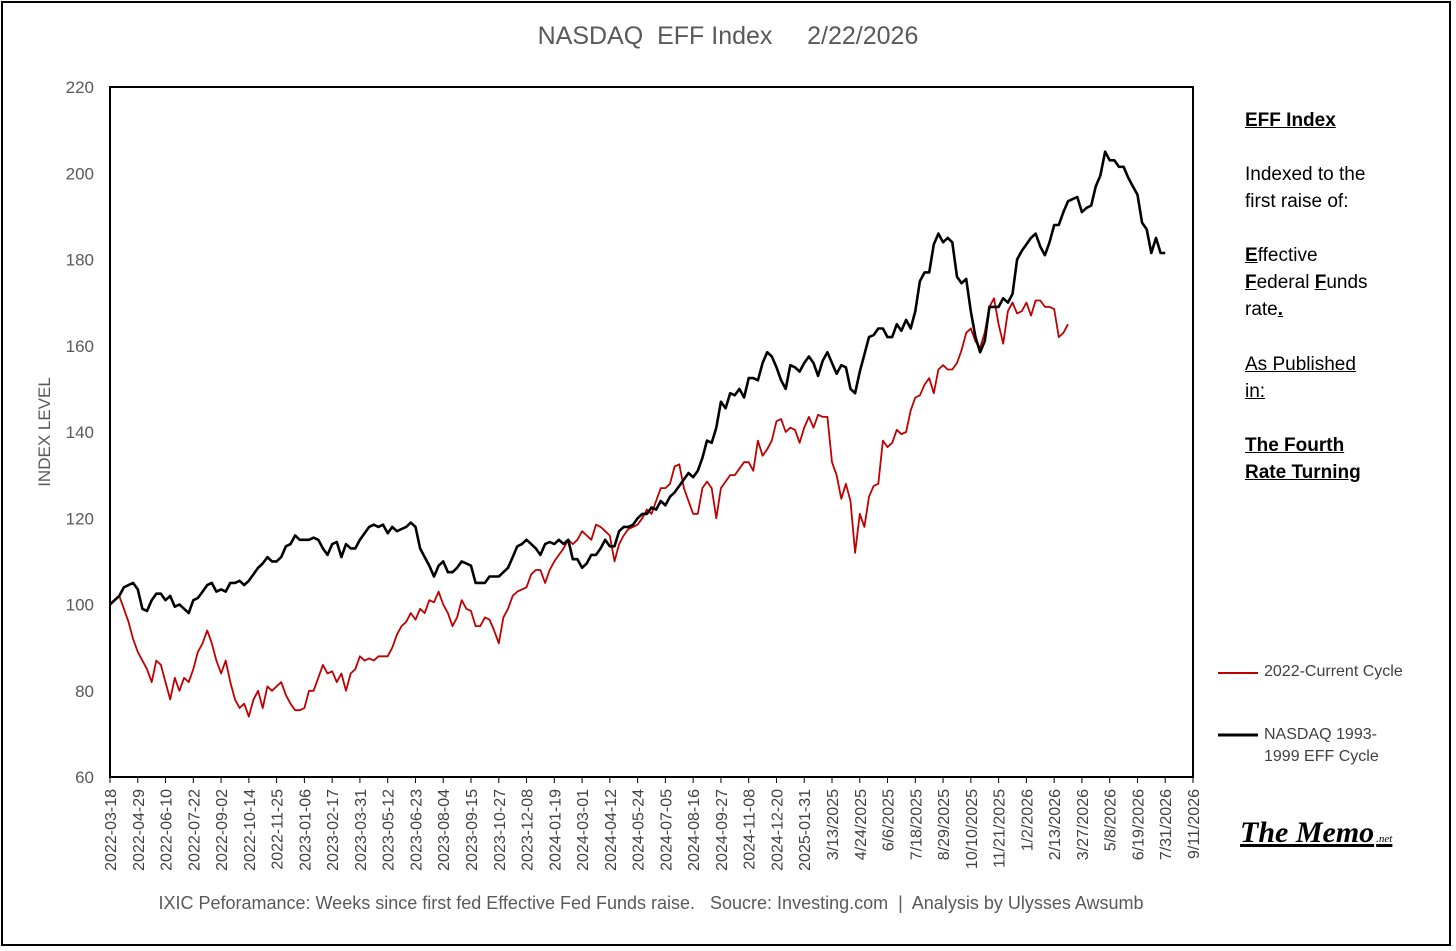 Image resolution: width=1456 pixels, height=951 pixels. What do you see at coordinates (1255, 391) in the screenshot?
I see `sidebar-published-line2: in:` at bounding box center [1255, 391].